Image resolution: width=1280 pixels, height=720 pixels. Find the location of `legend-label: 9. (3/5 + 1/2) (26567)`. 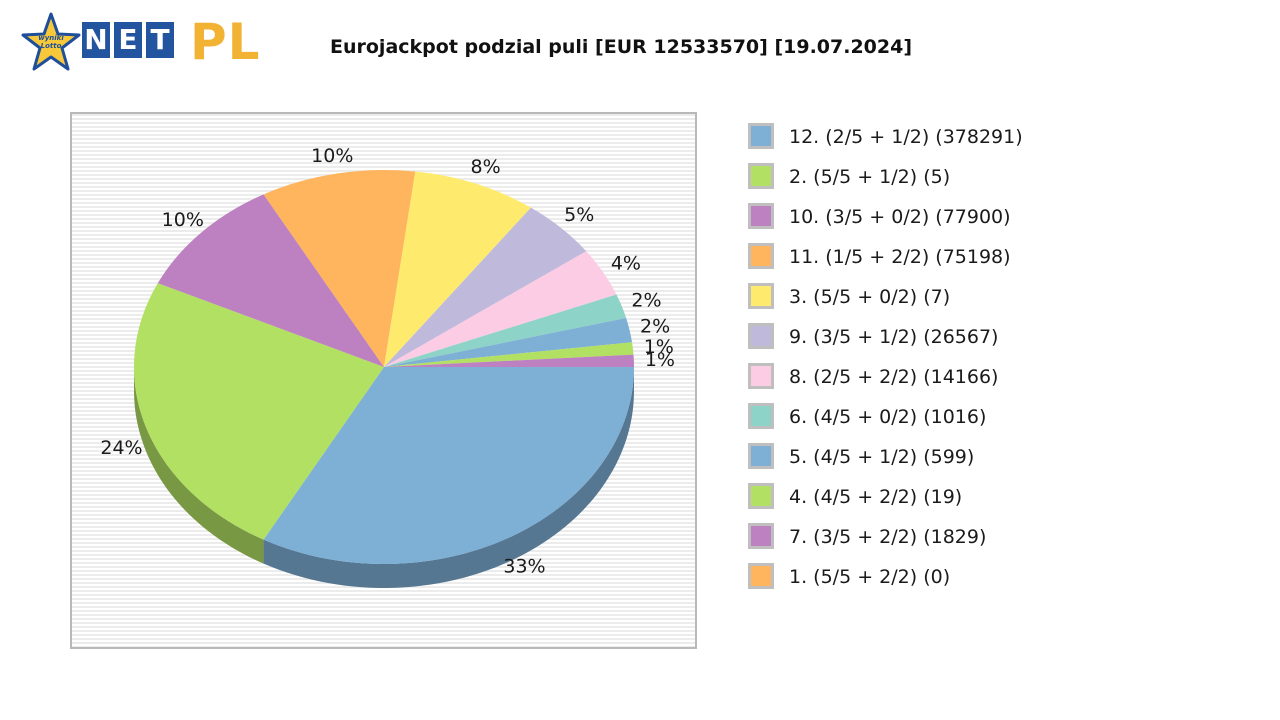

legend-label: 9. (3/5 + 1/2) (26567) is located at coordinates (894, 337).